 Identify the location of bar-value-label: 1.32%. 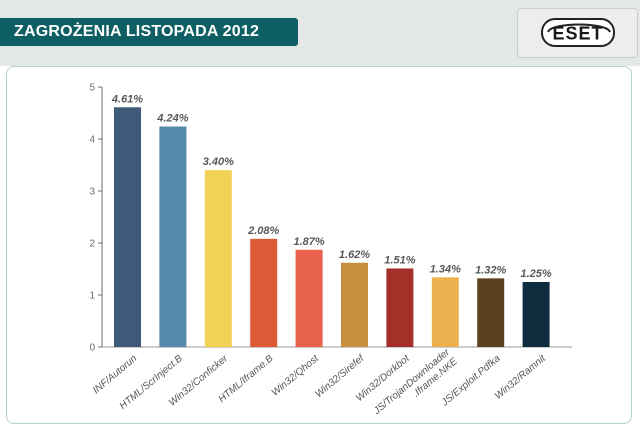
(490, 270).